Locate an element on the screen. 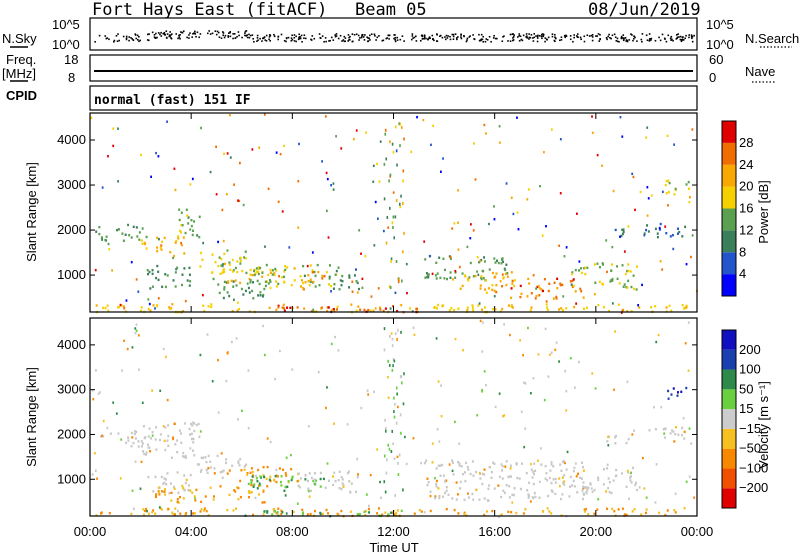 The image size is (800, 554). colorbar-tick-label: 20 is located at coordinates (746, 186).